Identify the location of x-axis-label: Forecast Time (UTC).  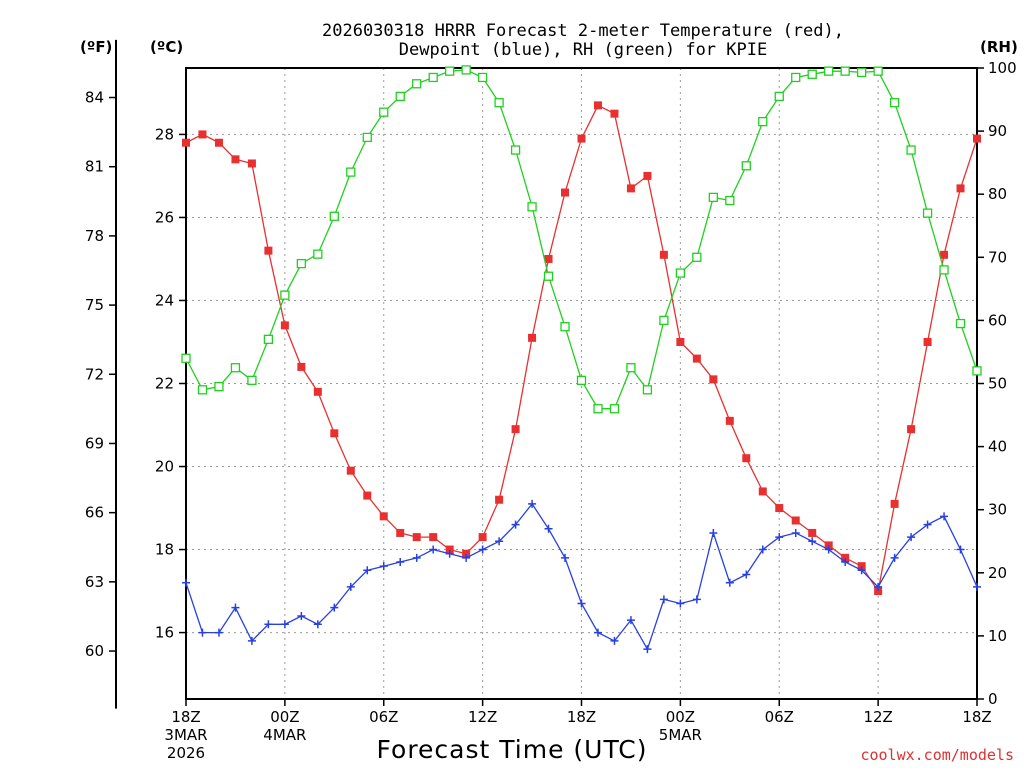
(512, 749).